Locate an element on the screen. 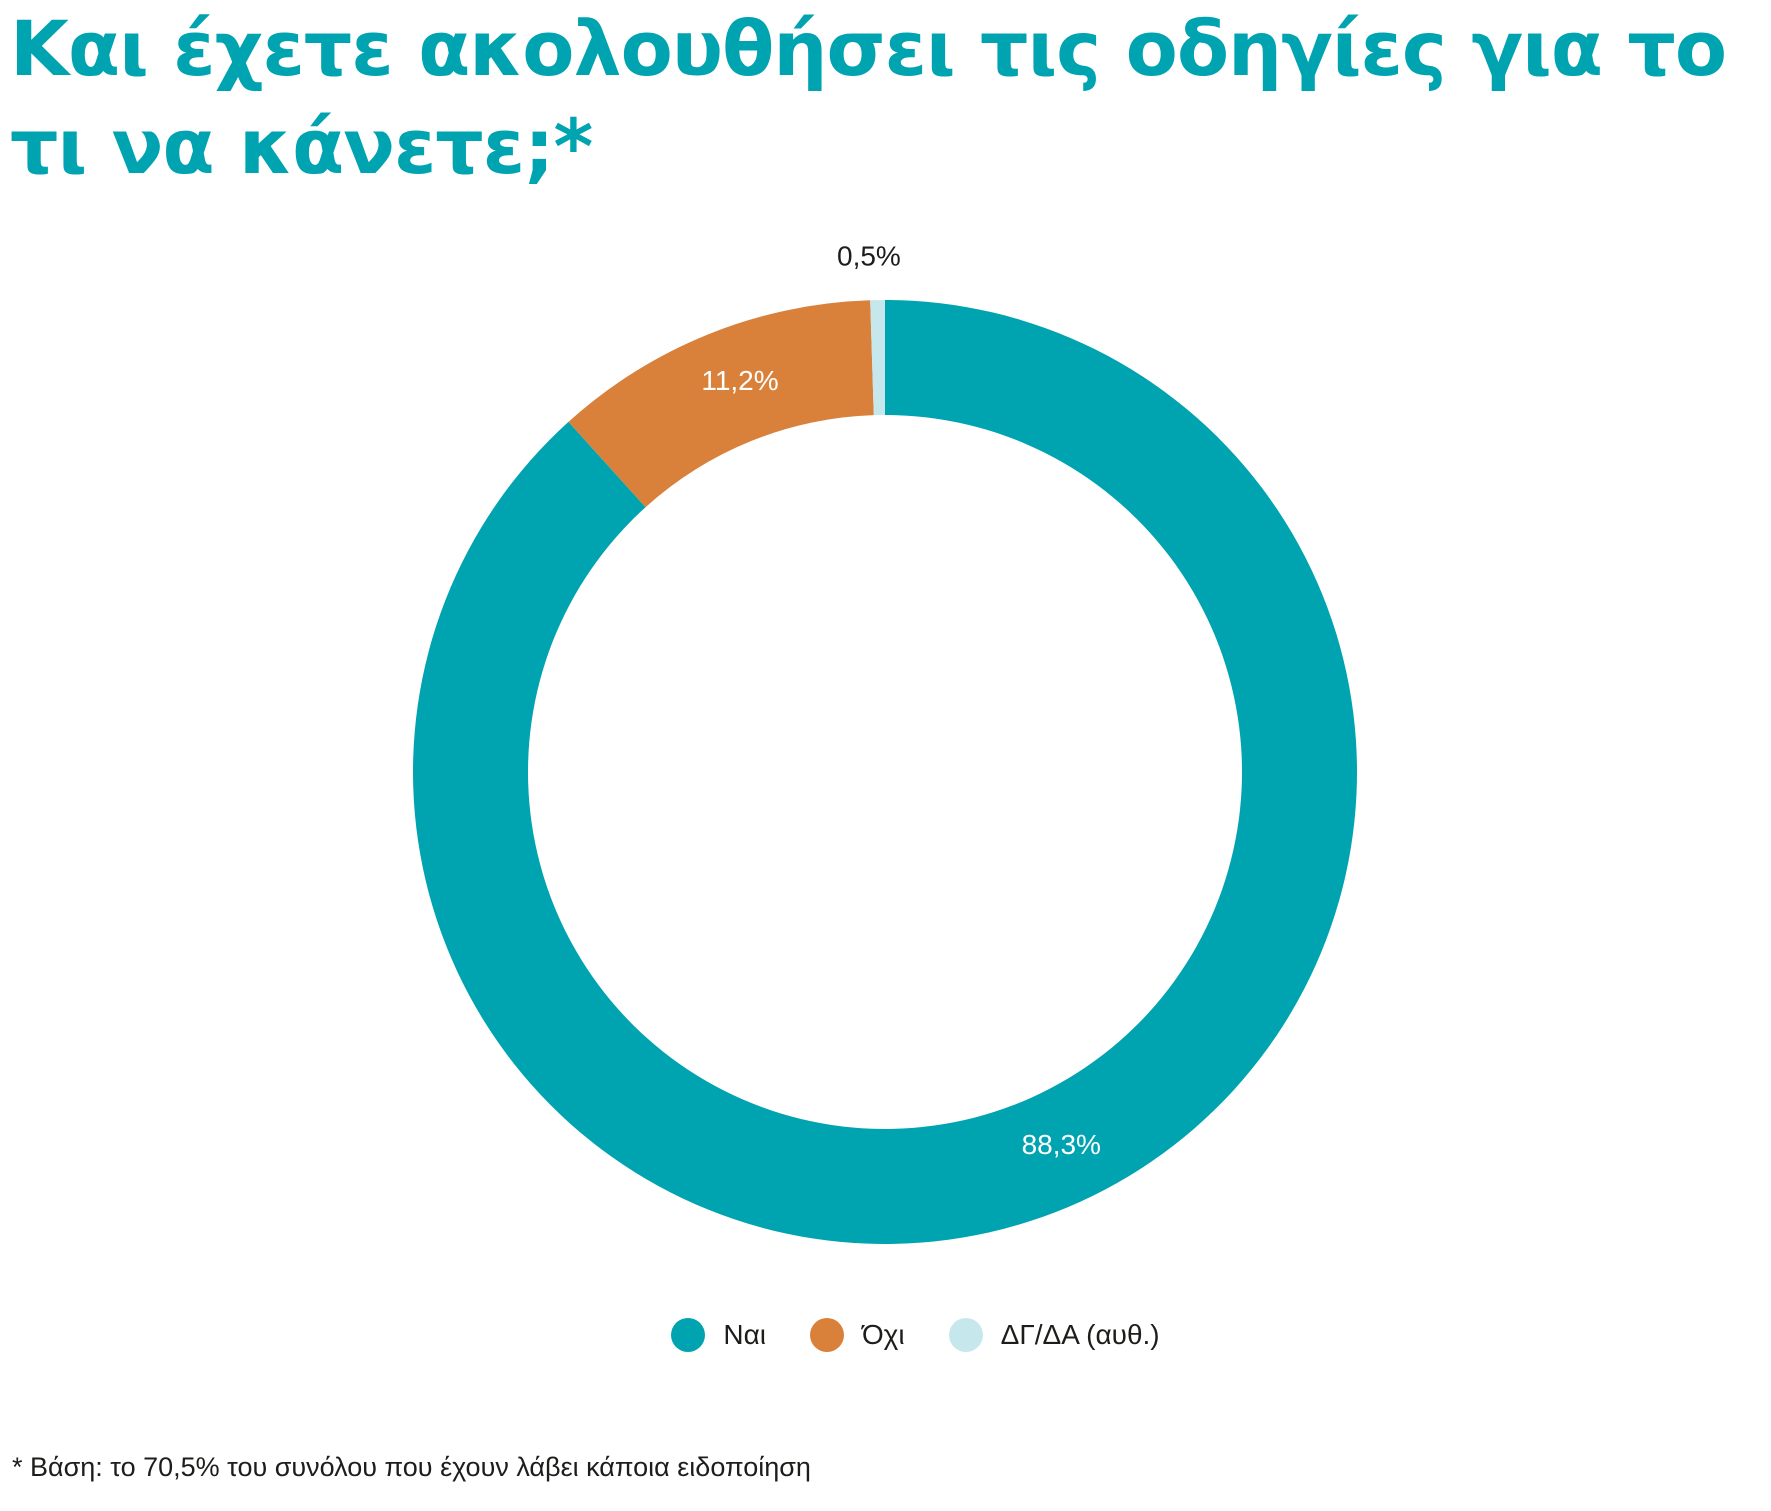 The height and width of the screenshot is (1511, 1771). legend-item-1: Όχι is located at coordinates (857, 1335).